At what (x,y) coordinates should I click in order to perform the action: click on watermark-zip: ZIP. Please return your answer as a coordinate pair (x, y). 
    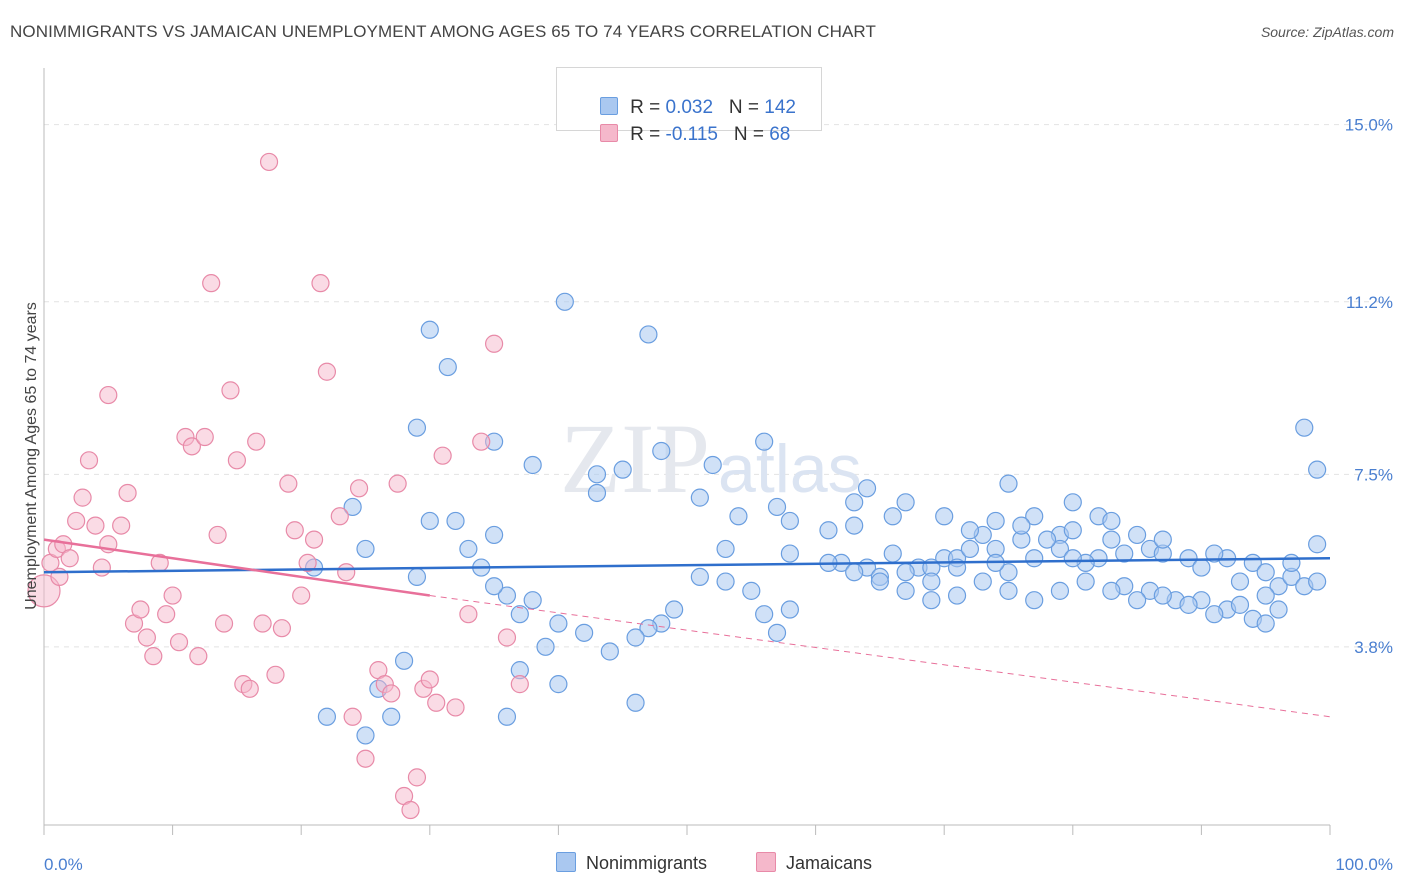
    Looking at the image, I should click on (635, 458).